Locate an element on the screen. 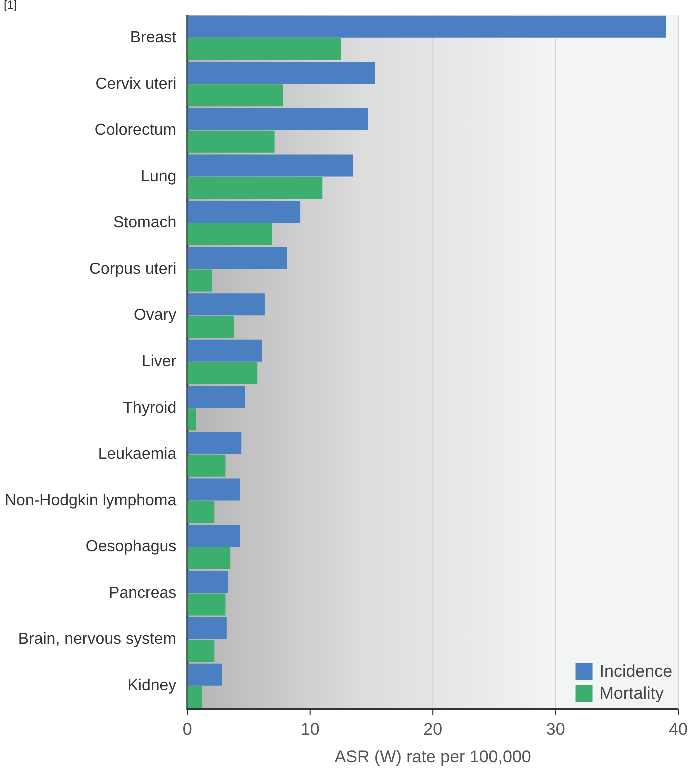 This screenshot has height=776, width=691. y-tick-label: Lung is located at coordinates (159, 177).